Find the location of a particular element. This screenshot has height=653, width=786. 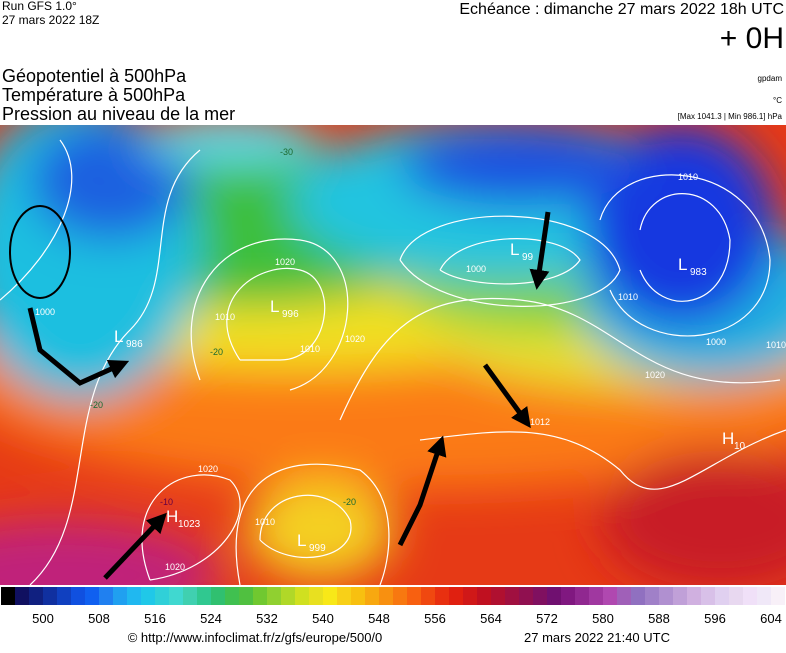

title: Pression au niveau de la mer is located at coordinates (118, 114).